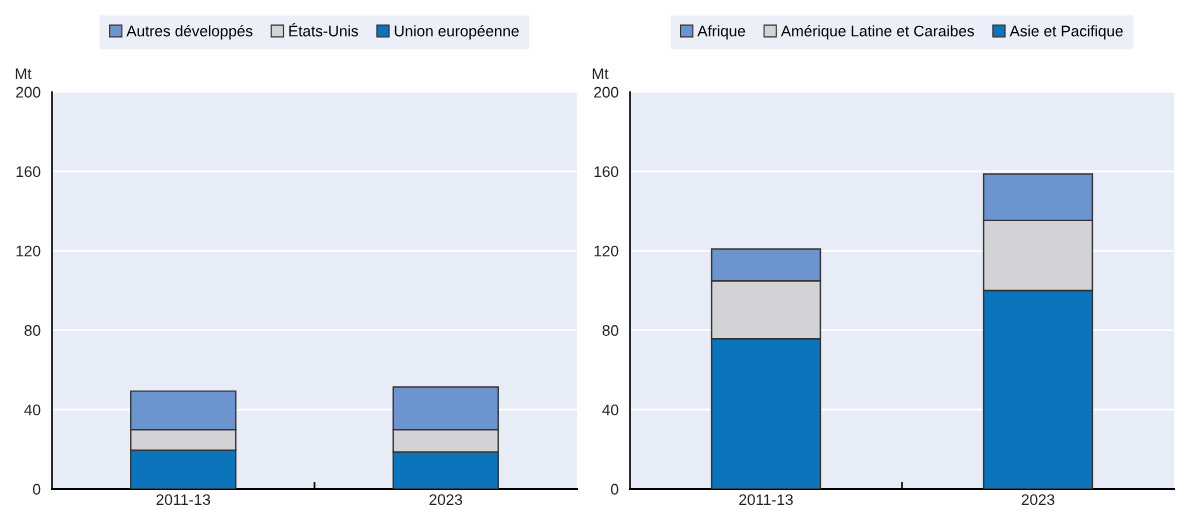 This screenshot has width=1180, height=510. I want to click on legend-label: Asie et Pacifique, so click(1066, 32).